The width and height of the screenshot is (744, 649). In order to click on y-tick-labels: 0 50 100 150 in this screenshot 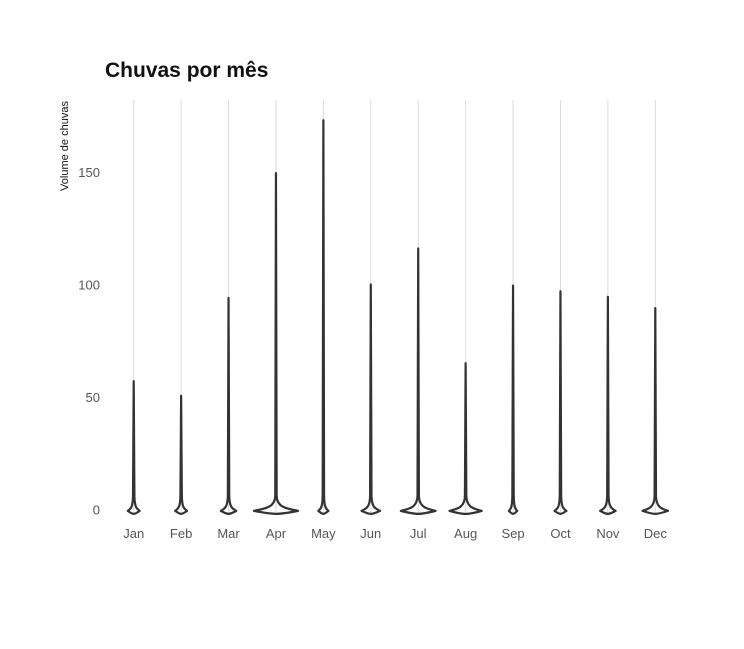, I will do `click(89, 341)`.